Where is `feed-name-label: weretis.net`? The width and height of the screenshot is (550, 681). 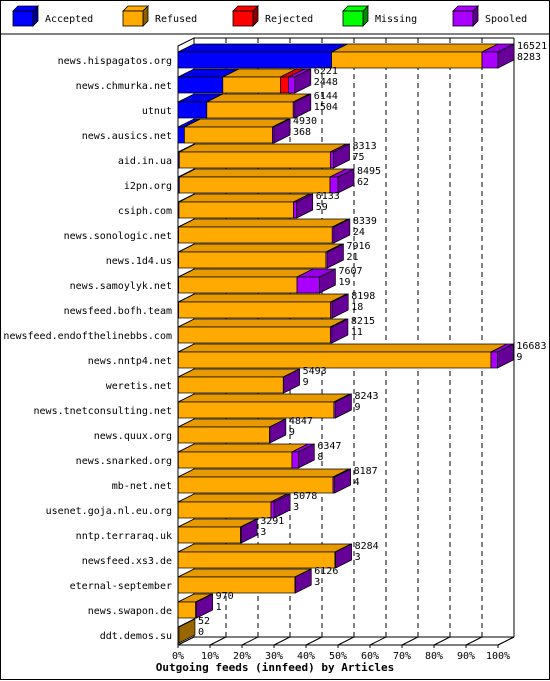
feed-name-label: weretis.net is located at coordinates (139, 386).